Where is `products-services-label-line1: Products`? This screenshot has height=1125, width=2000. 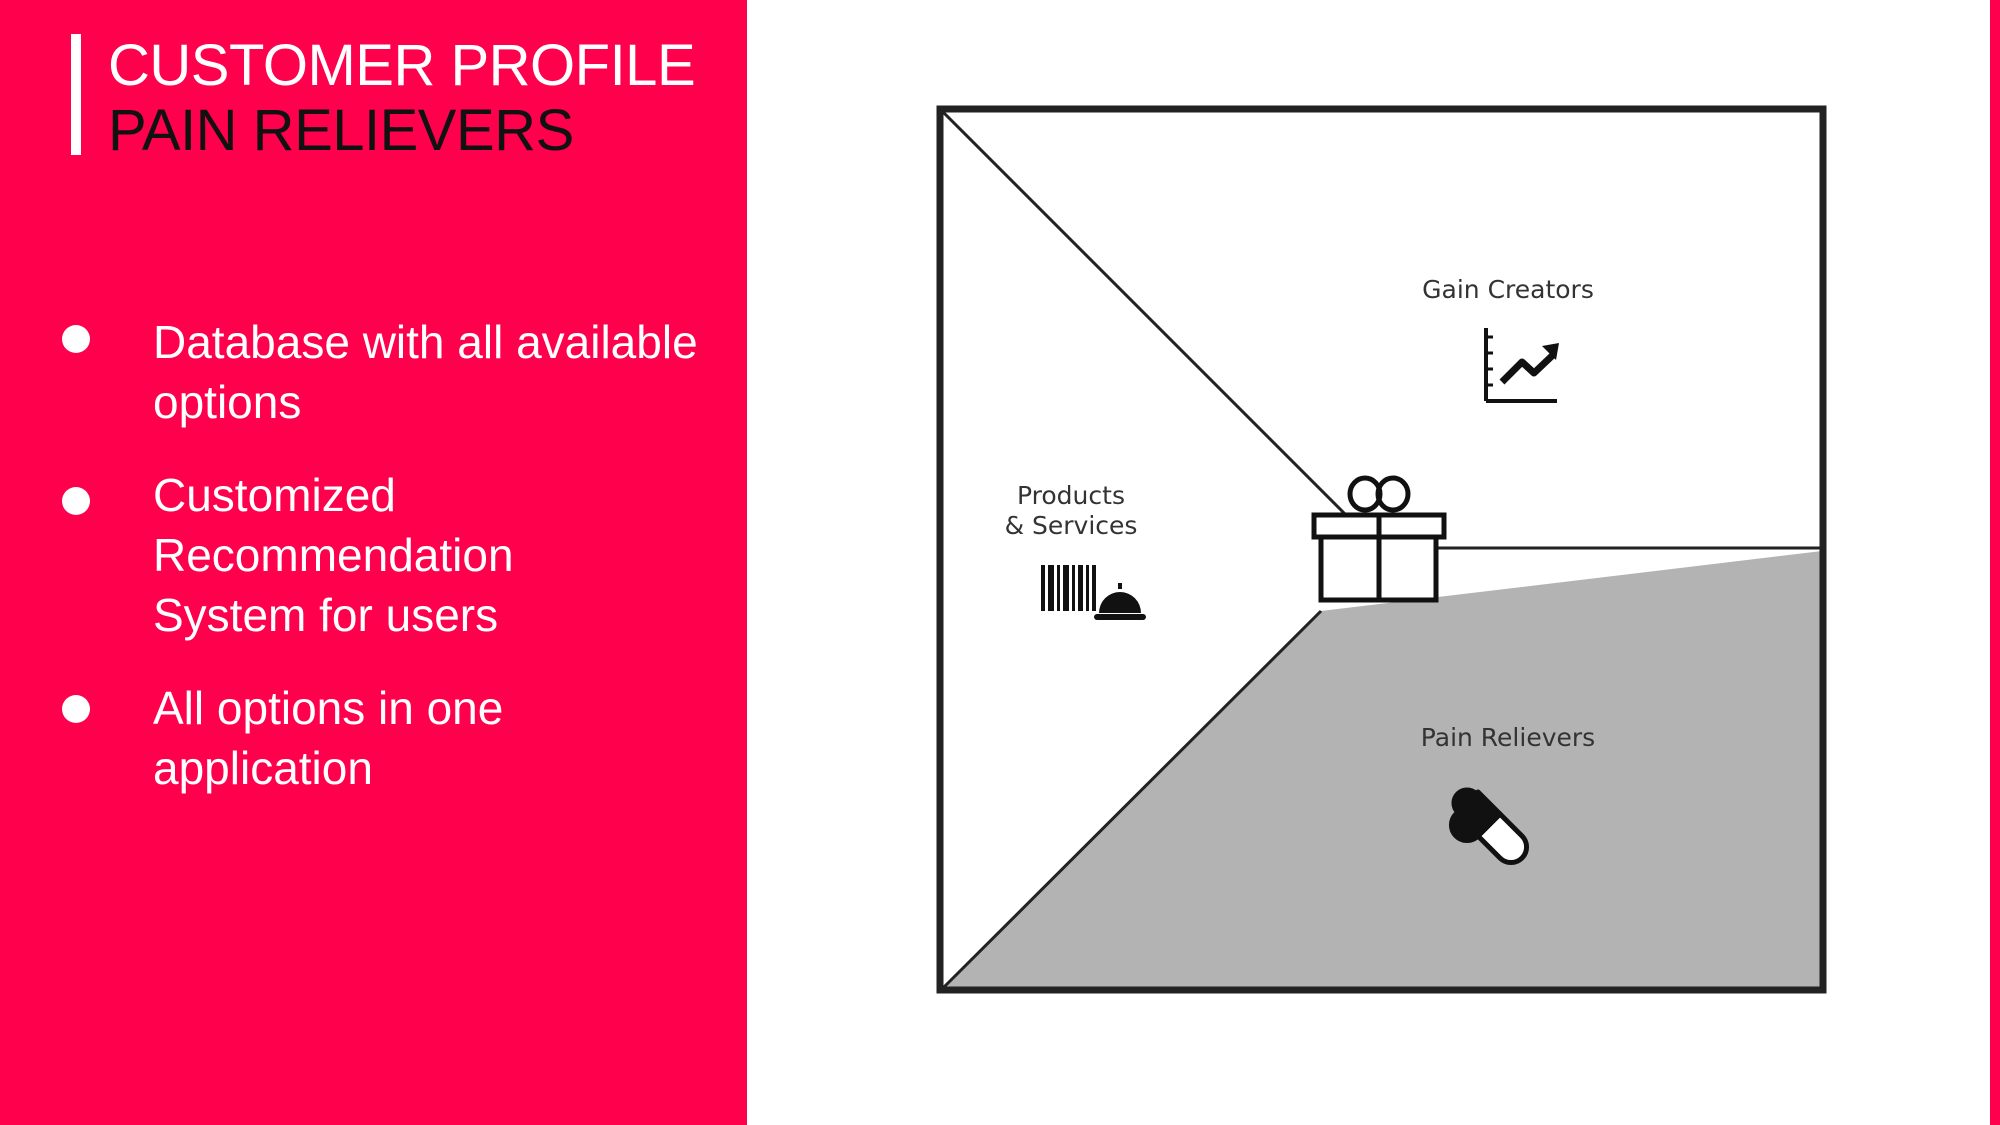 products-services-label-line1: Products is located at coordinates (1071, 496).